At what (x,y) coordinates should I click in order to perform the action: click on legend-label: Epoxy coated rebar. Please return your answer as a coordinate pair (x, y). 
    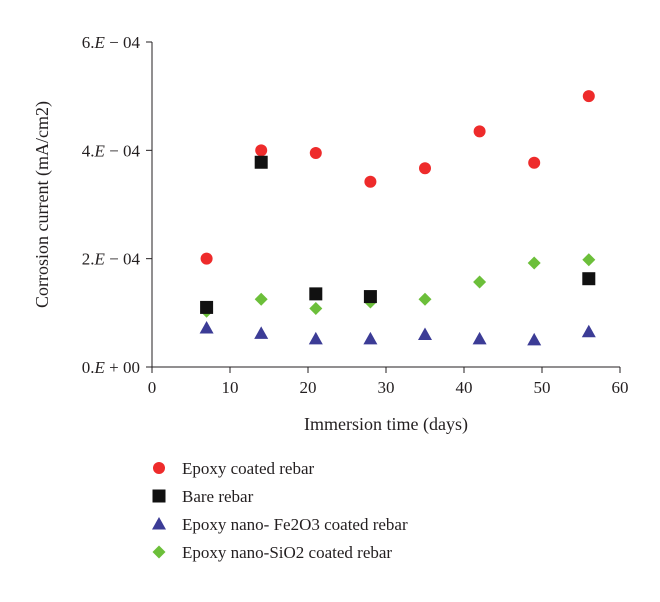
    Looking at the image, I should click on (248, 468).